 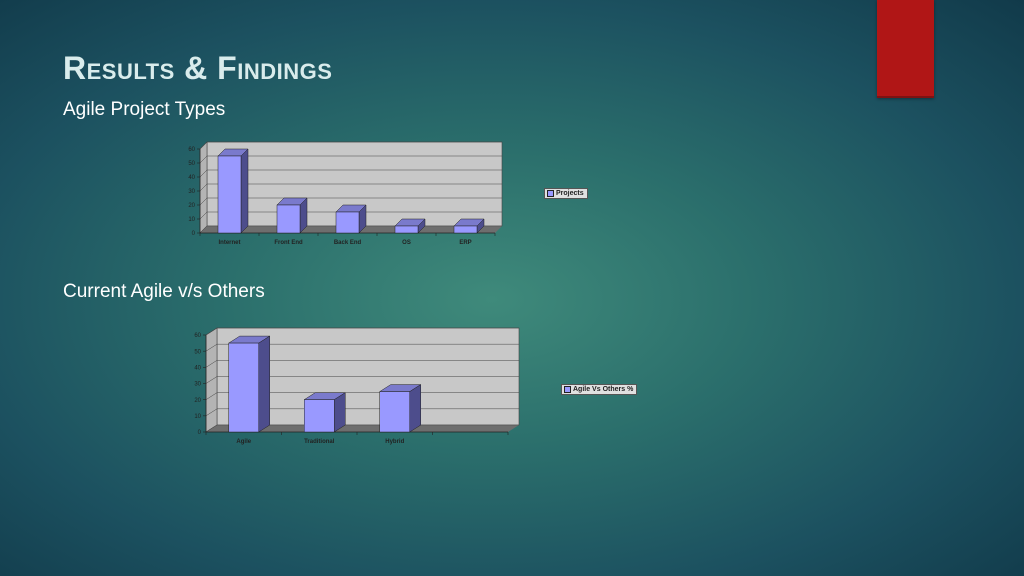 I want to click on chart-floor, so click(x=362, y=428).